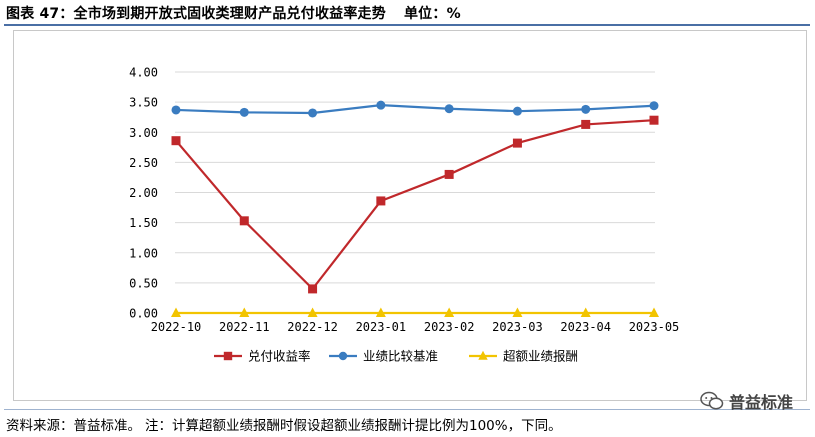 The height and width of the screenshot is (437, 815). I want to click on legend-label: 兑付收益率, so click(279, 356).